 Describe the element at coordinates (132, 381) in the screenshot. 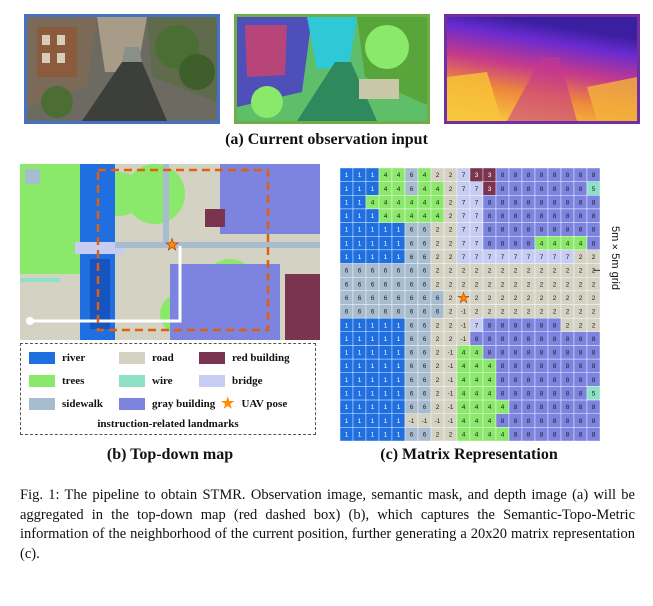

I see `wire-swatch` at that location.